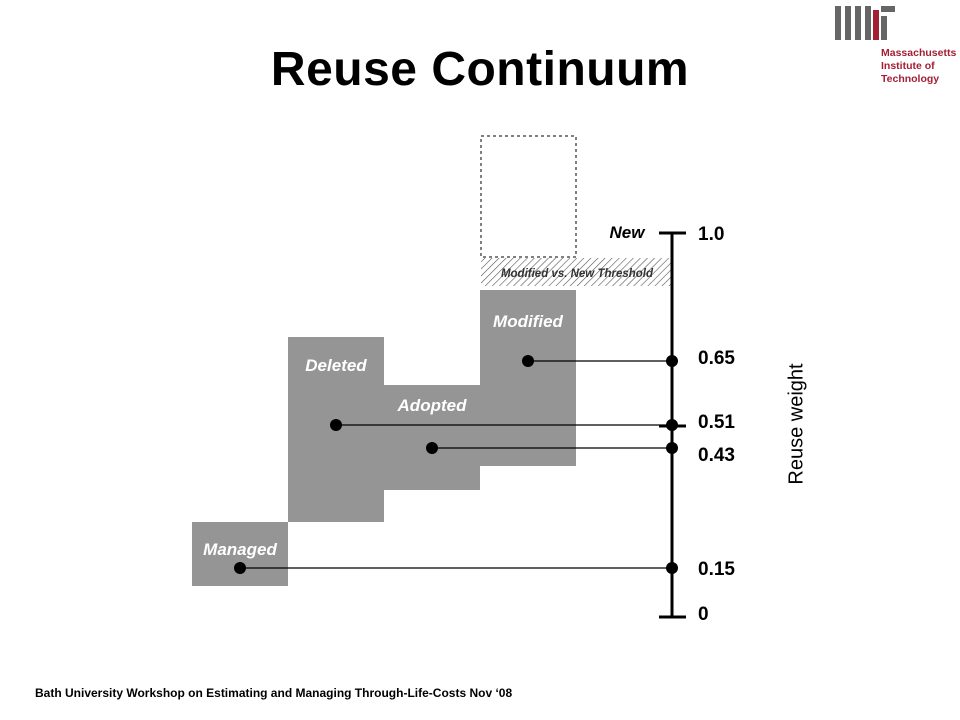 This screenshot has height=720, width=960. What do you see at coordinates (796, 424) in the screenshot?
I see `axis-label: Reuse weight` at bounding box center [796, 424].